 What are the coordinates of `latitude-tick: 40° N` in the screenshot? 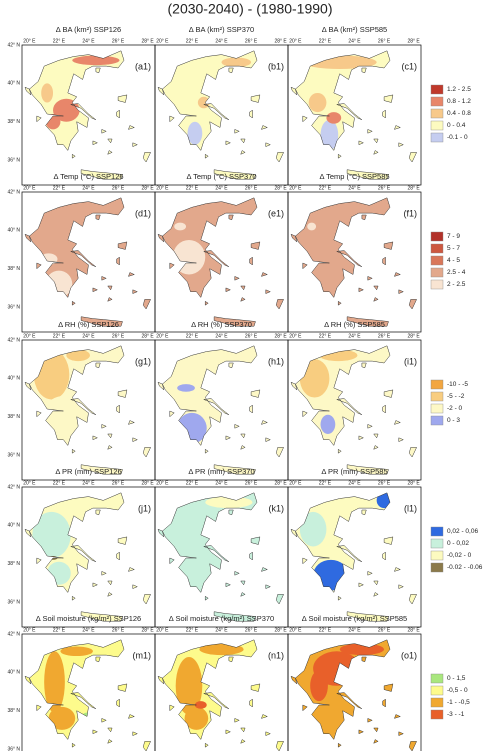 It's located at (13, 673).